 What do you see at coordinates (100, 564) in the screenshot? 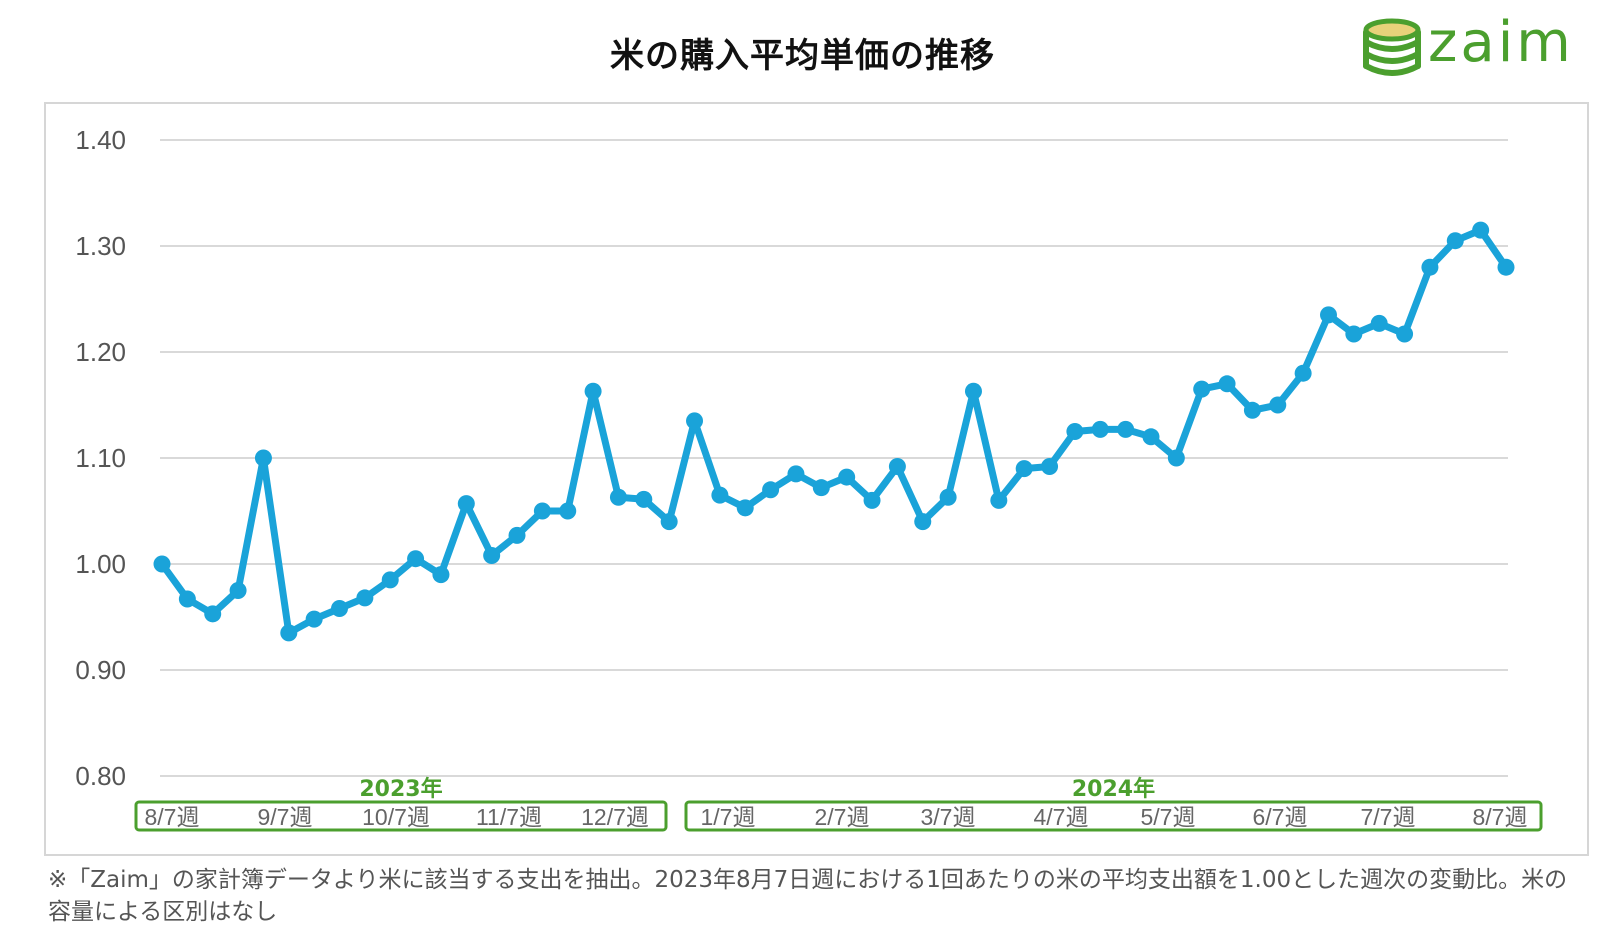
I see `y-tick-label: 1.00` at bounding box center [100, 564].